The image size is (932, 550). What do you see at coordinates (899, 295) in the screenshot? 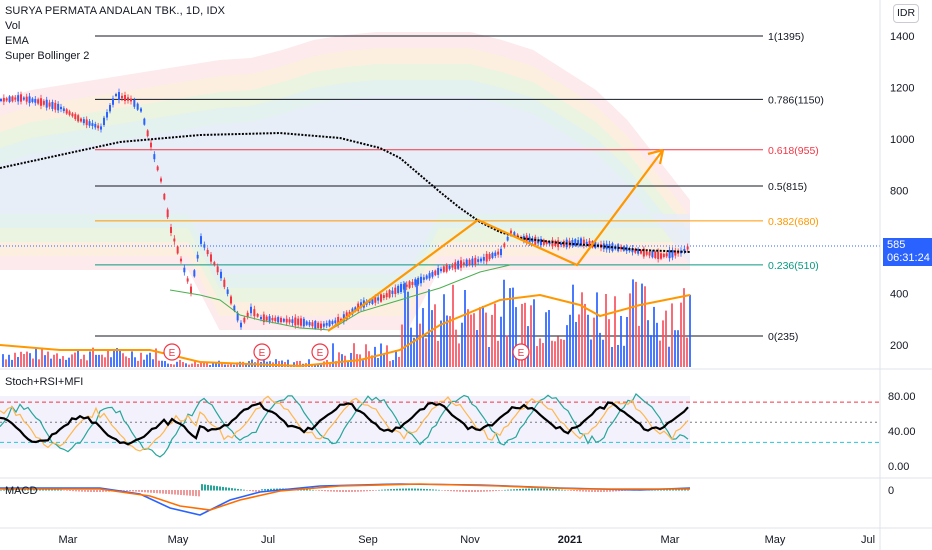
I see `price-tick-label: 400` at bounding box center [899, 295].